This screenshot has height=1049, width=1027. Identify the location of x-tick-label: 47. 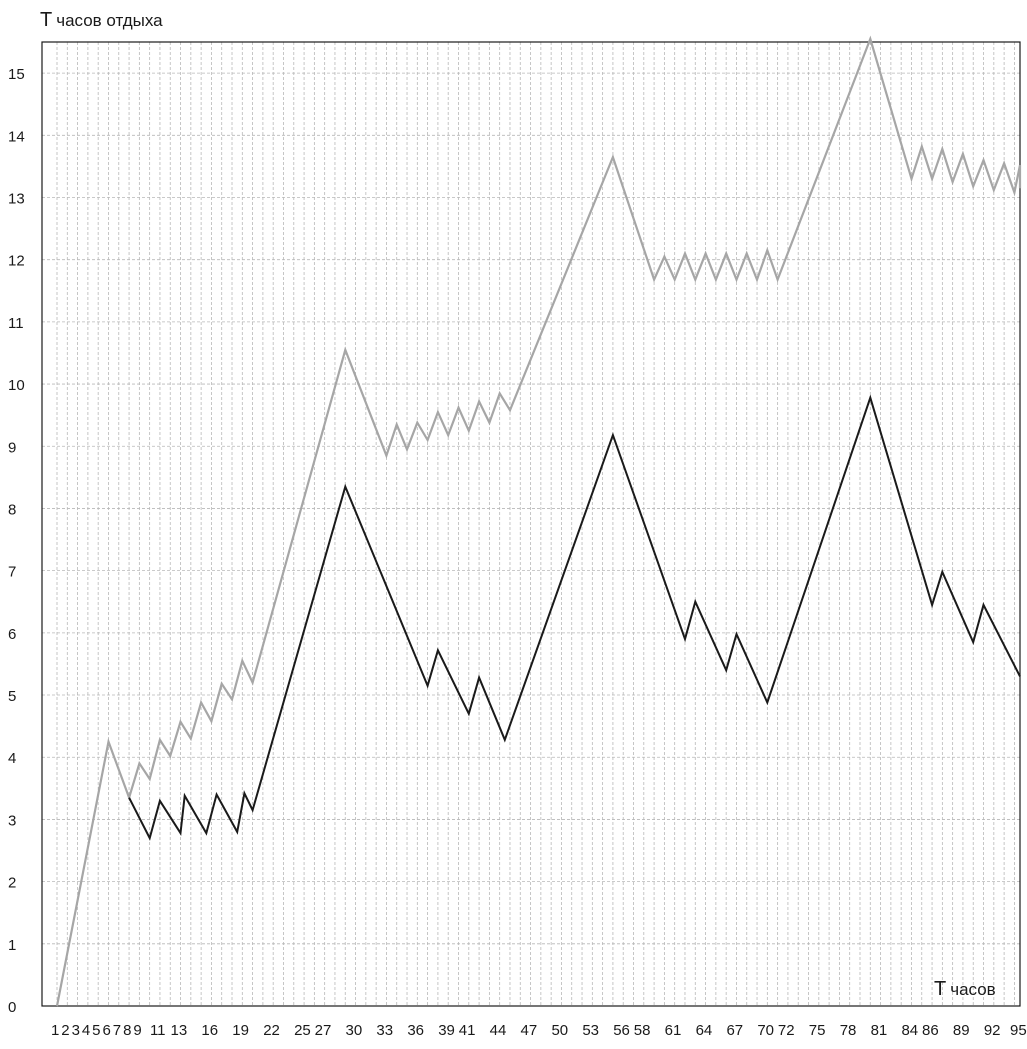
(529, 1030).